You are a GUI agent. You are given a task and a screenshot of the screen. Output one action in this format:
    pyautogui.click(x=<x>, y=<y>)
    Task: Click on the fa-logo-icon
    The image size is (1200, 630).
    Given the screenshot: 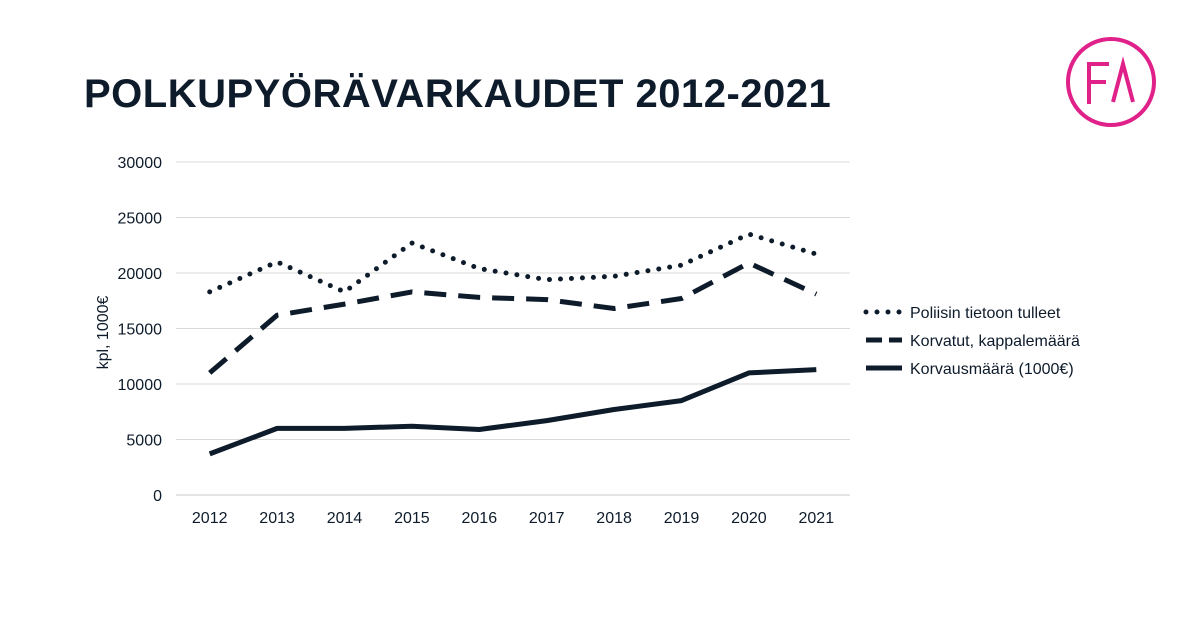 What is the action you would take?
    pyautogui.click(x=1111, y=82)
    